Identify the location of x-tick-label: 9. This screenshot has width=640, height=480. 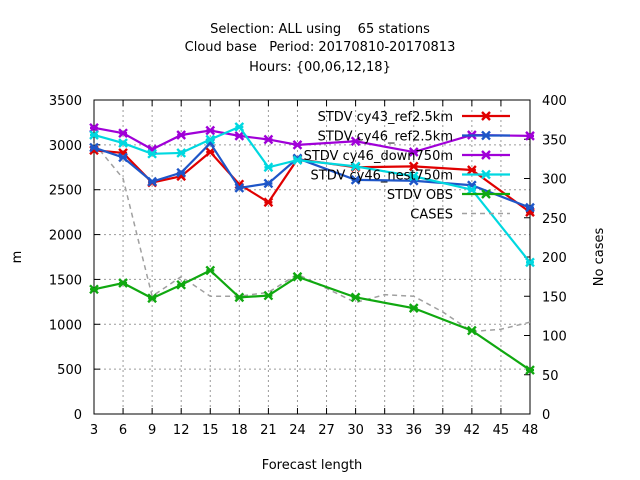
(152, 430).